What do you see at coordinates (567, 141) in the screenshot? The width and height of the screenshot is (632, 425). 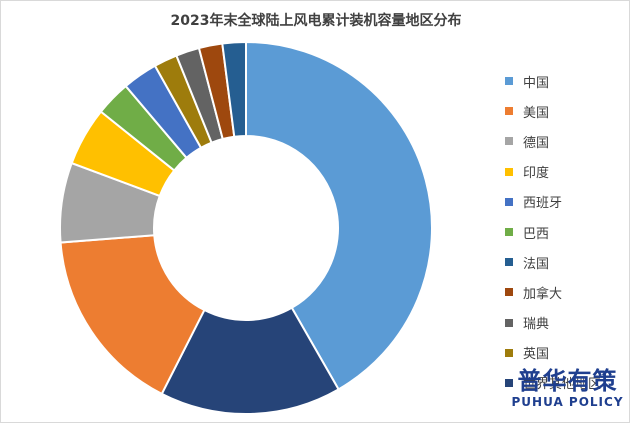 I see `legend-item: 德国` at bounding box center [567, 141].